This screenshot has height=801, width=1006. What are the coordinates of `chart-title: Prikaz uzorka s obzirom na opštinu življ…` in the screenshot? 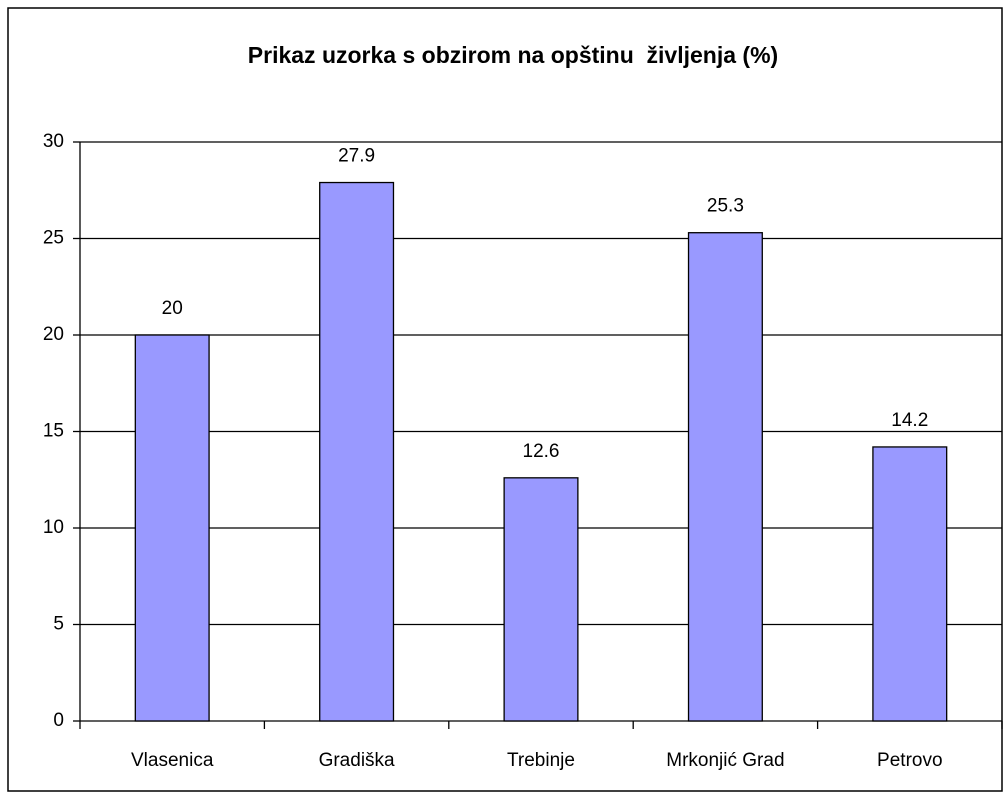 It's located at (513, 55).